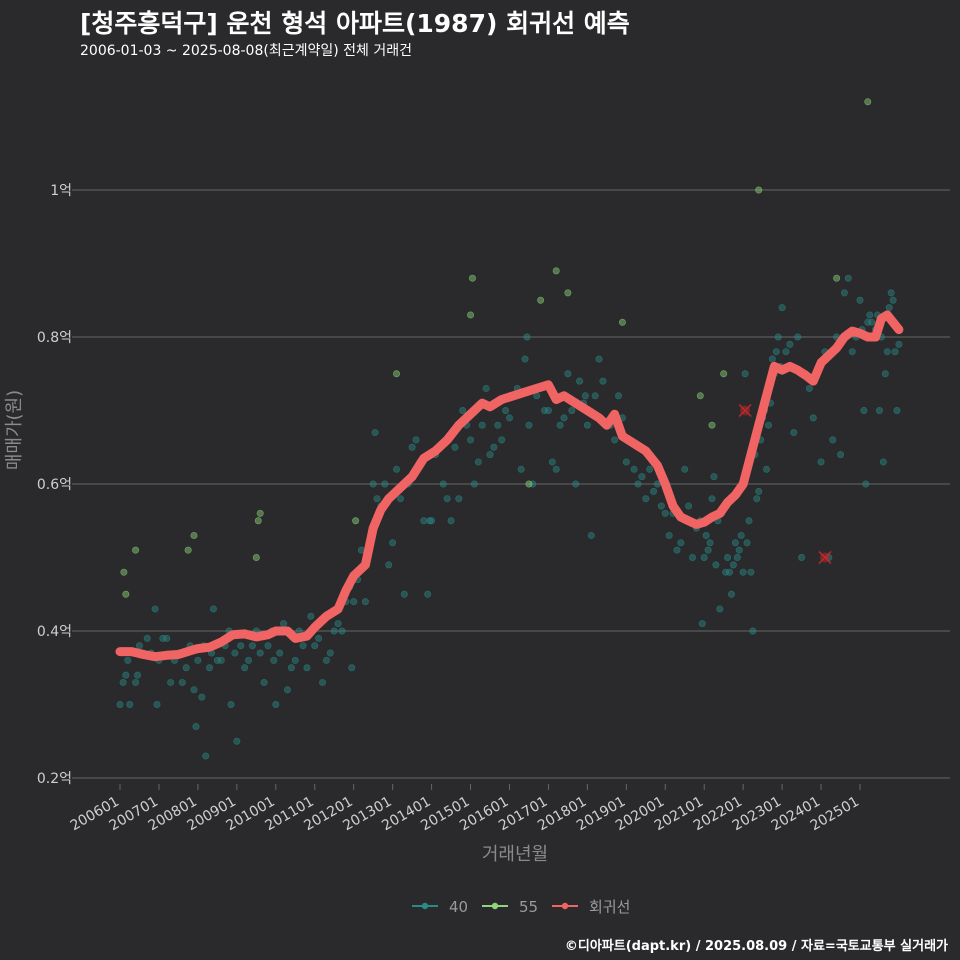 This screenshot has width=960, height=960. Describe the element at coordinates (355, 23) in the screenshot. I see `chart-title: [청주흥덕구] 운천 형석 아파트(1987) 회귀선 예측` at that location.